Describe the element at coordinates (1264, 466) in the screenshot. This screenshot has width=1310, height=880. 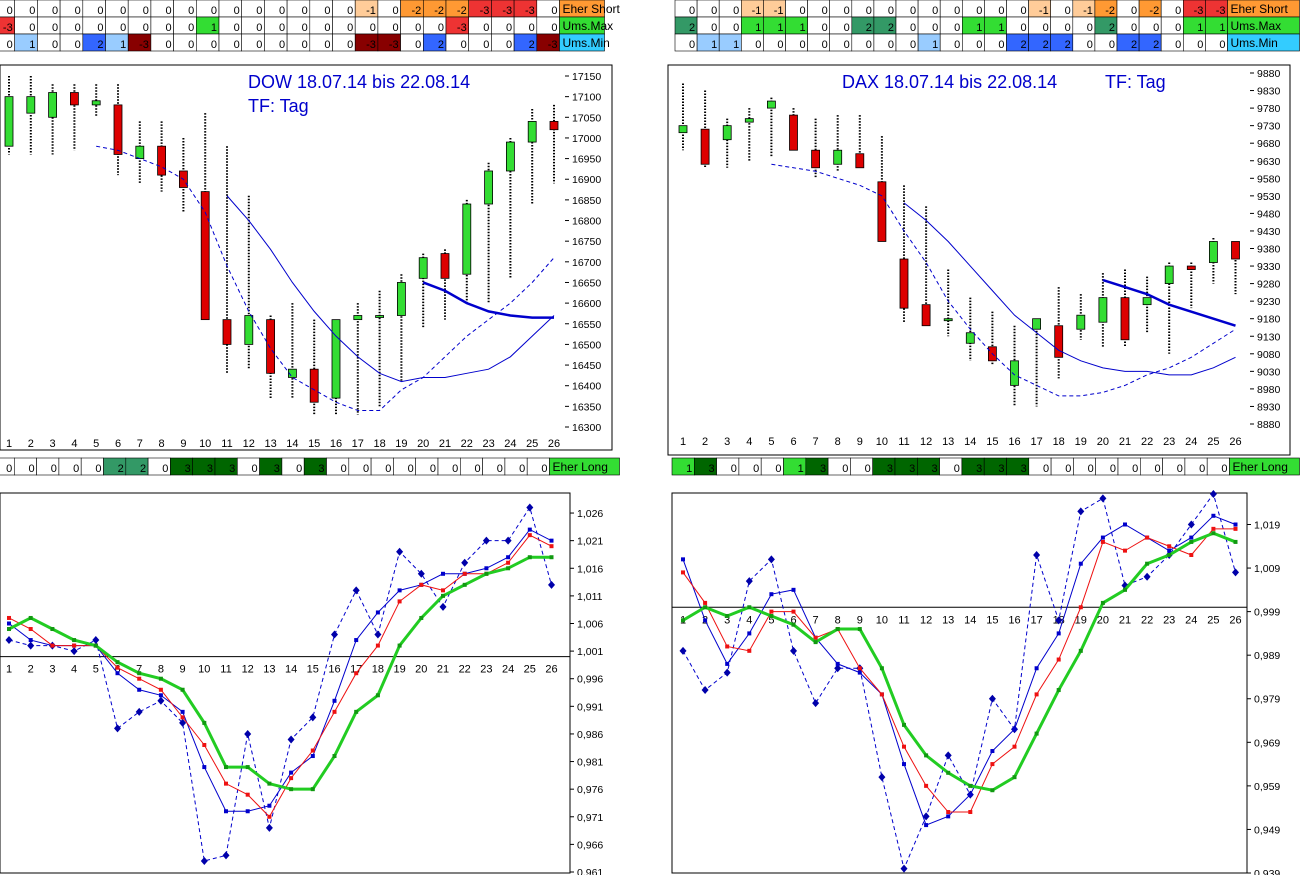
I see `signal-label-cell` at that location.